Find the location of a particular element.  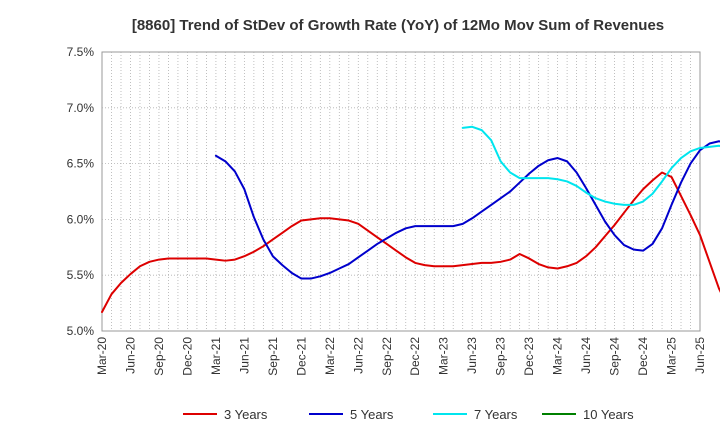

y-tick-label: 6.0% is located at coordinates (81, 219).